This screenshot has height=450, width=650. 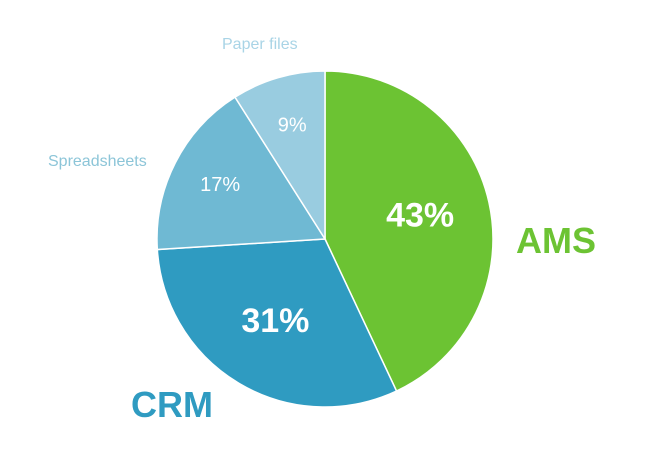 I want to click on slice-label-spreadsheets: Spreadsheets, so click(x=97, y=161).